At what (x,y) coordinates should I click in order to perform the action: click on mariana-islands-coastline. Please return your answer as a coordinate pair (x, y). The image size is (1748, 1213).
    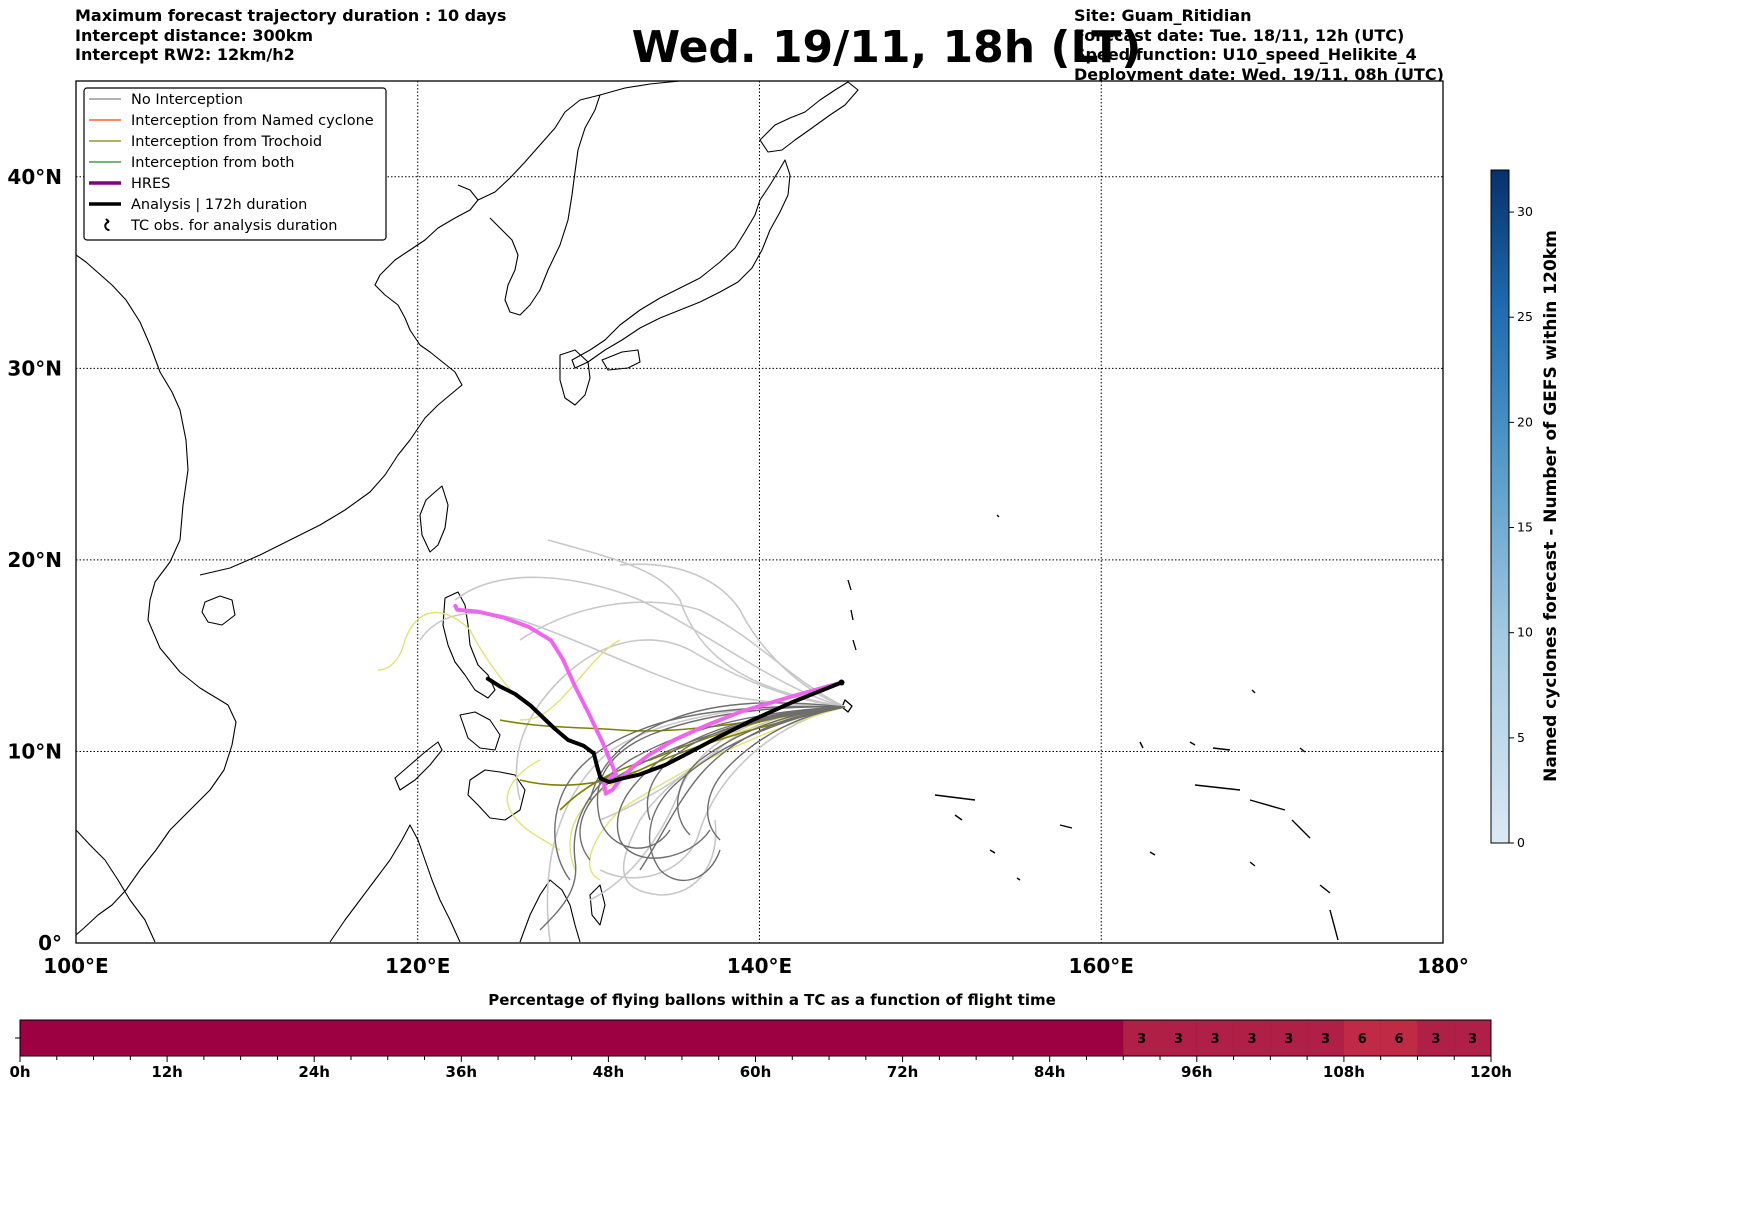
    Looking at the image, I should click on (849, 646).